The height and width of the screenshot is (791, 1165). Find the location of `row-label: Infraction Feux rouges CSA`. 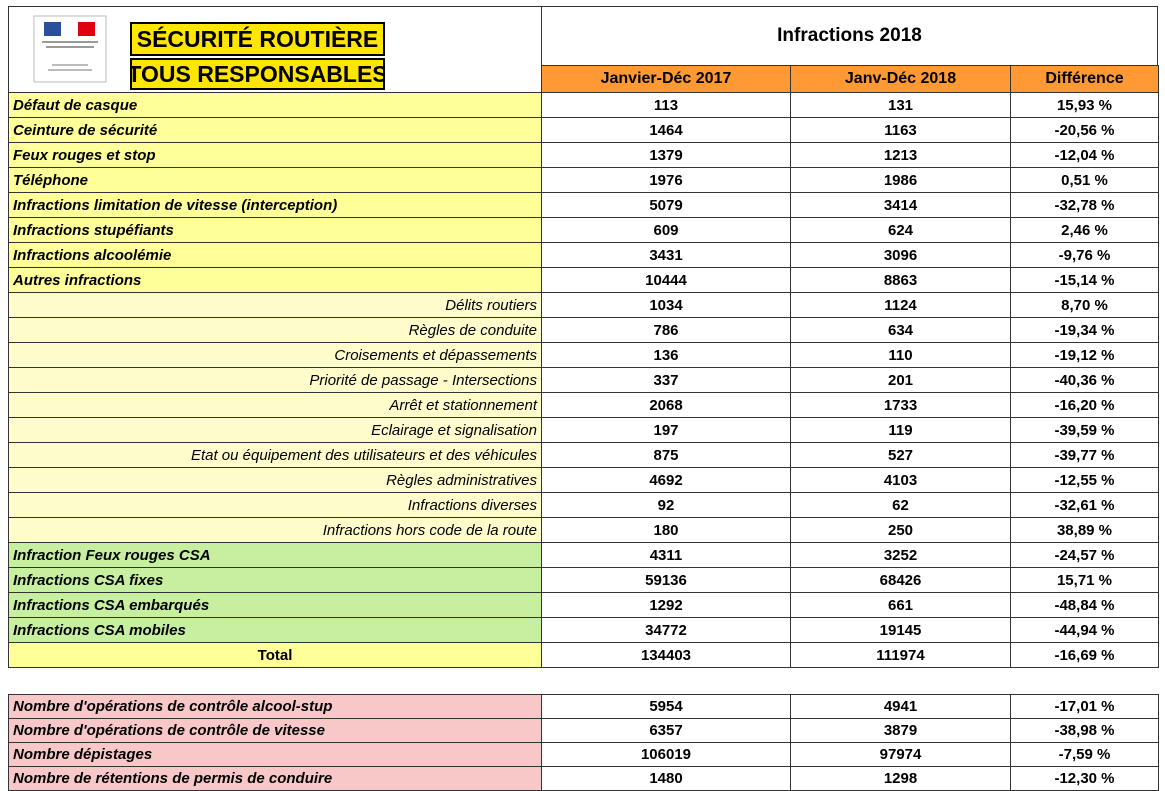

row-label: Infraction Feux rouges CSA is located at coordinates (275, 555).